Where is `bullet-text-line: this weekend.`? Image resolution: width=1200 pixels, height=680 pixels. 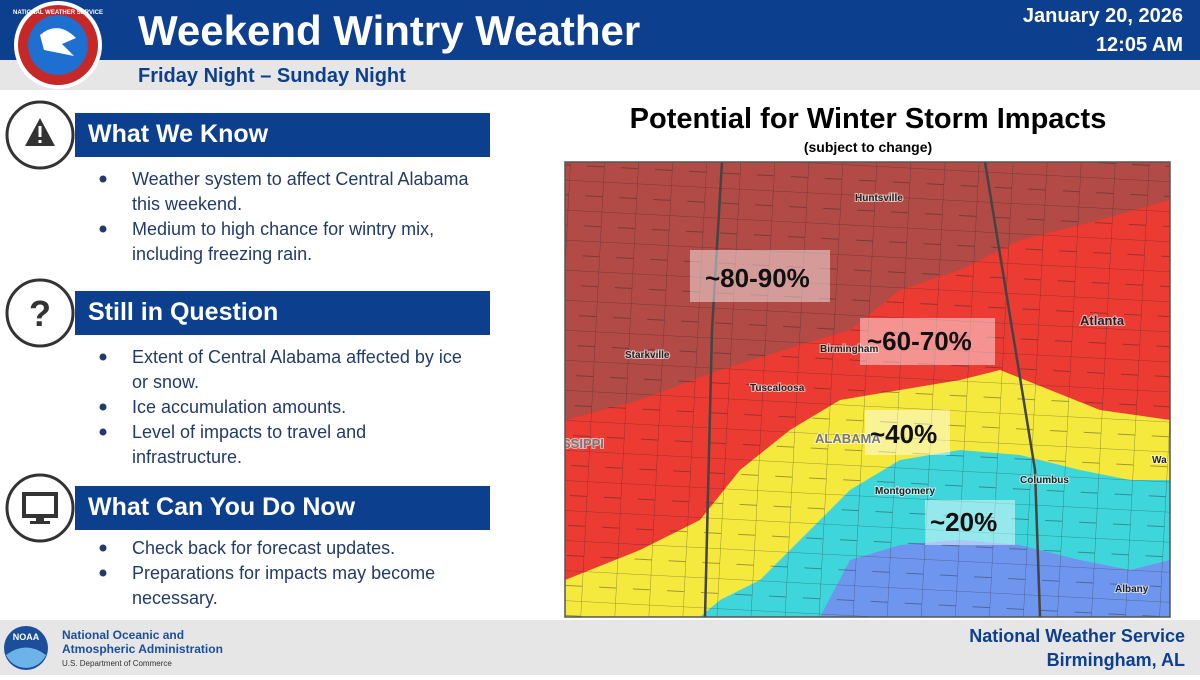 bullet-text-line: this weekend. is located at coordinates (187, 204).